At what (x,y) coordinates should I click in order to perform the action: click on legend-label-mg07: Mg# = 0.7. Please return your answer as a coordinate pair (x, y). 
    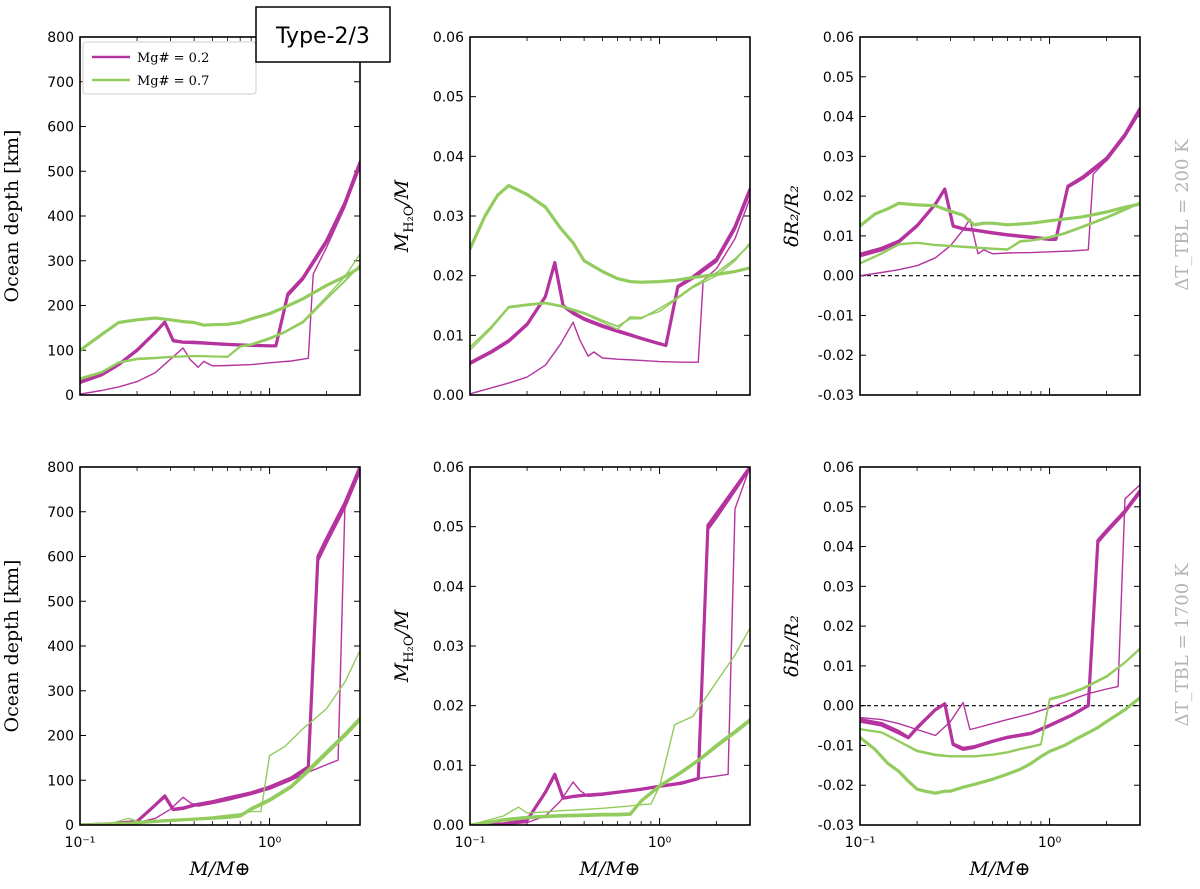
    Looking at the image, I should click on (173, 81).